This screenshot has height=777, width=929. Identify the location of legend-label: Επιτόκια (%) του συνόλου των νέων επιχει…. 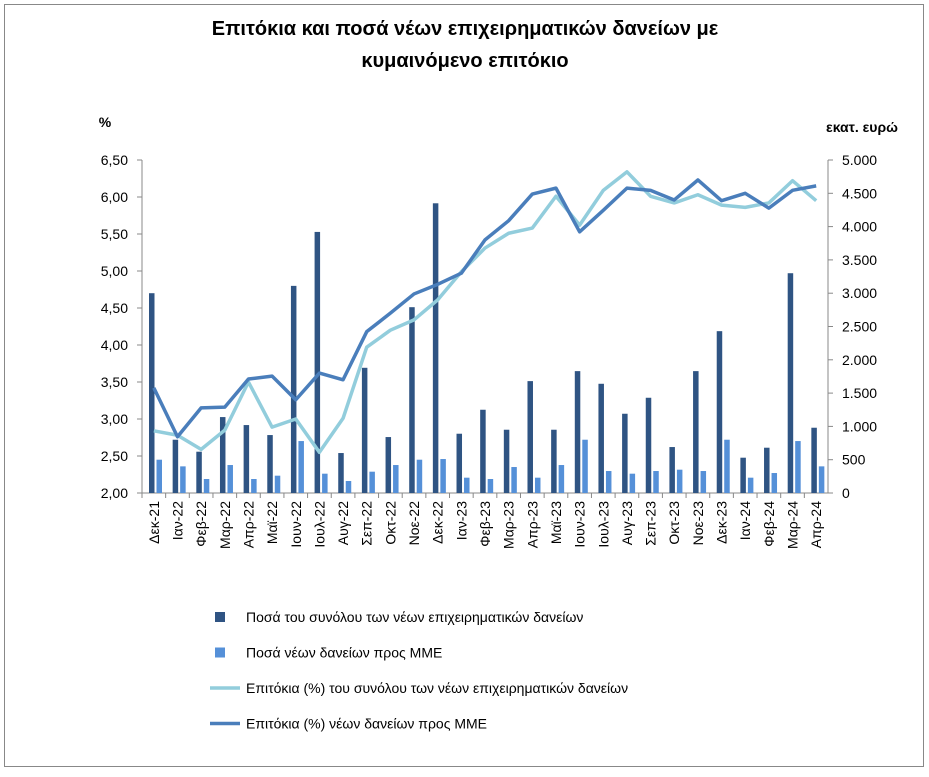
(437, 688).